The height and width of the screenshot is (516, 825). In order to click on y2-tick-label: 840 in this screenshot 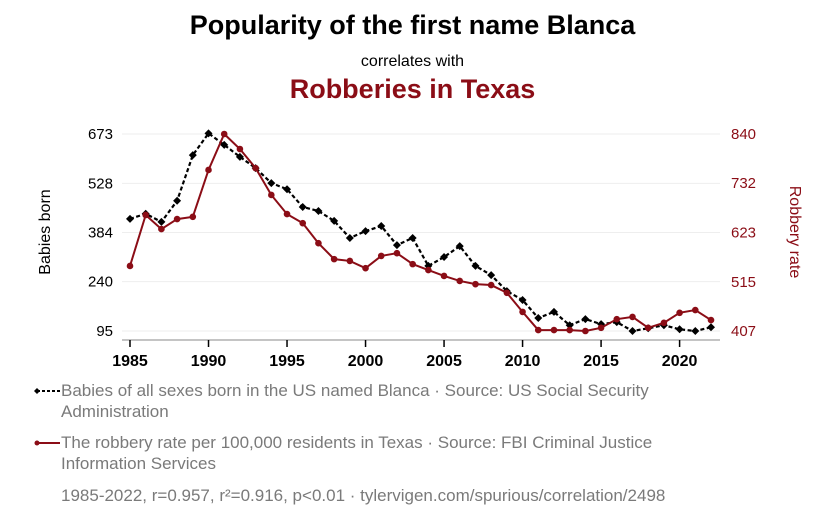, I will do `click(743, 134)`.